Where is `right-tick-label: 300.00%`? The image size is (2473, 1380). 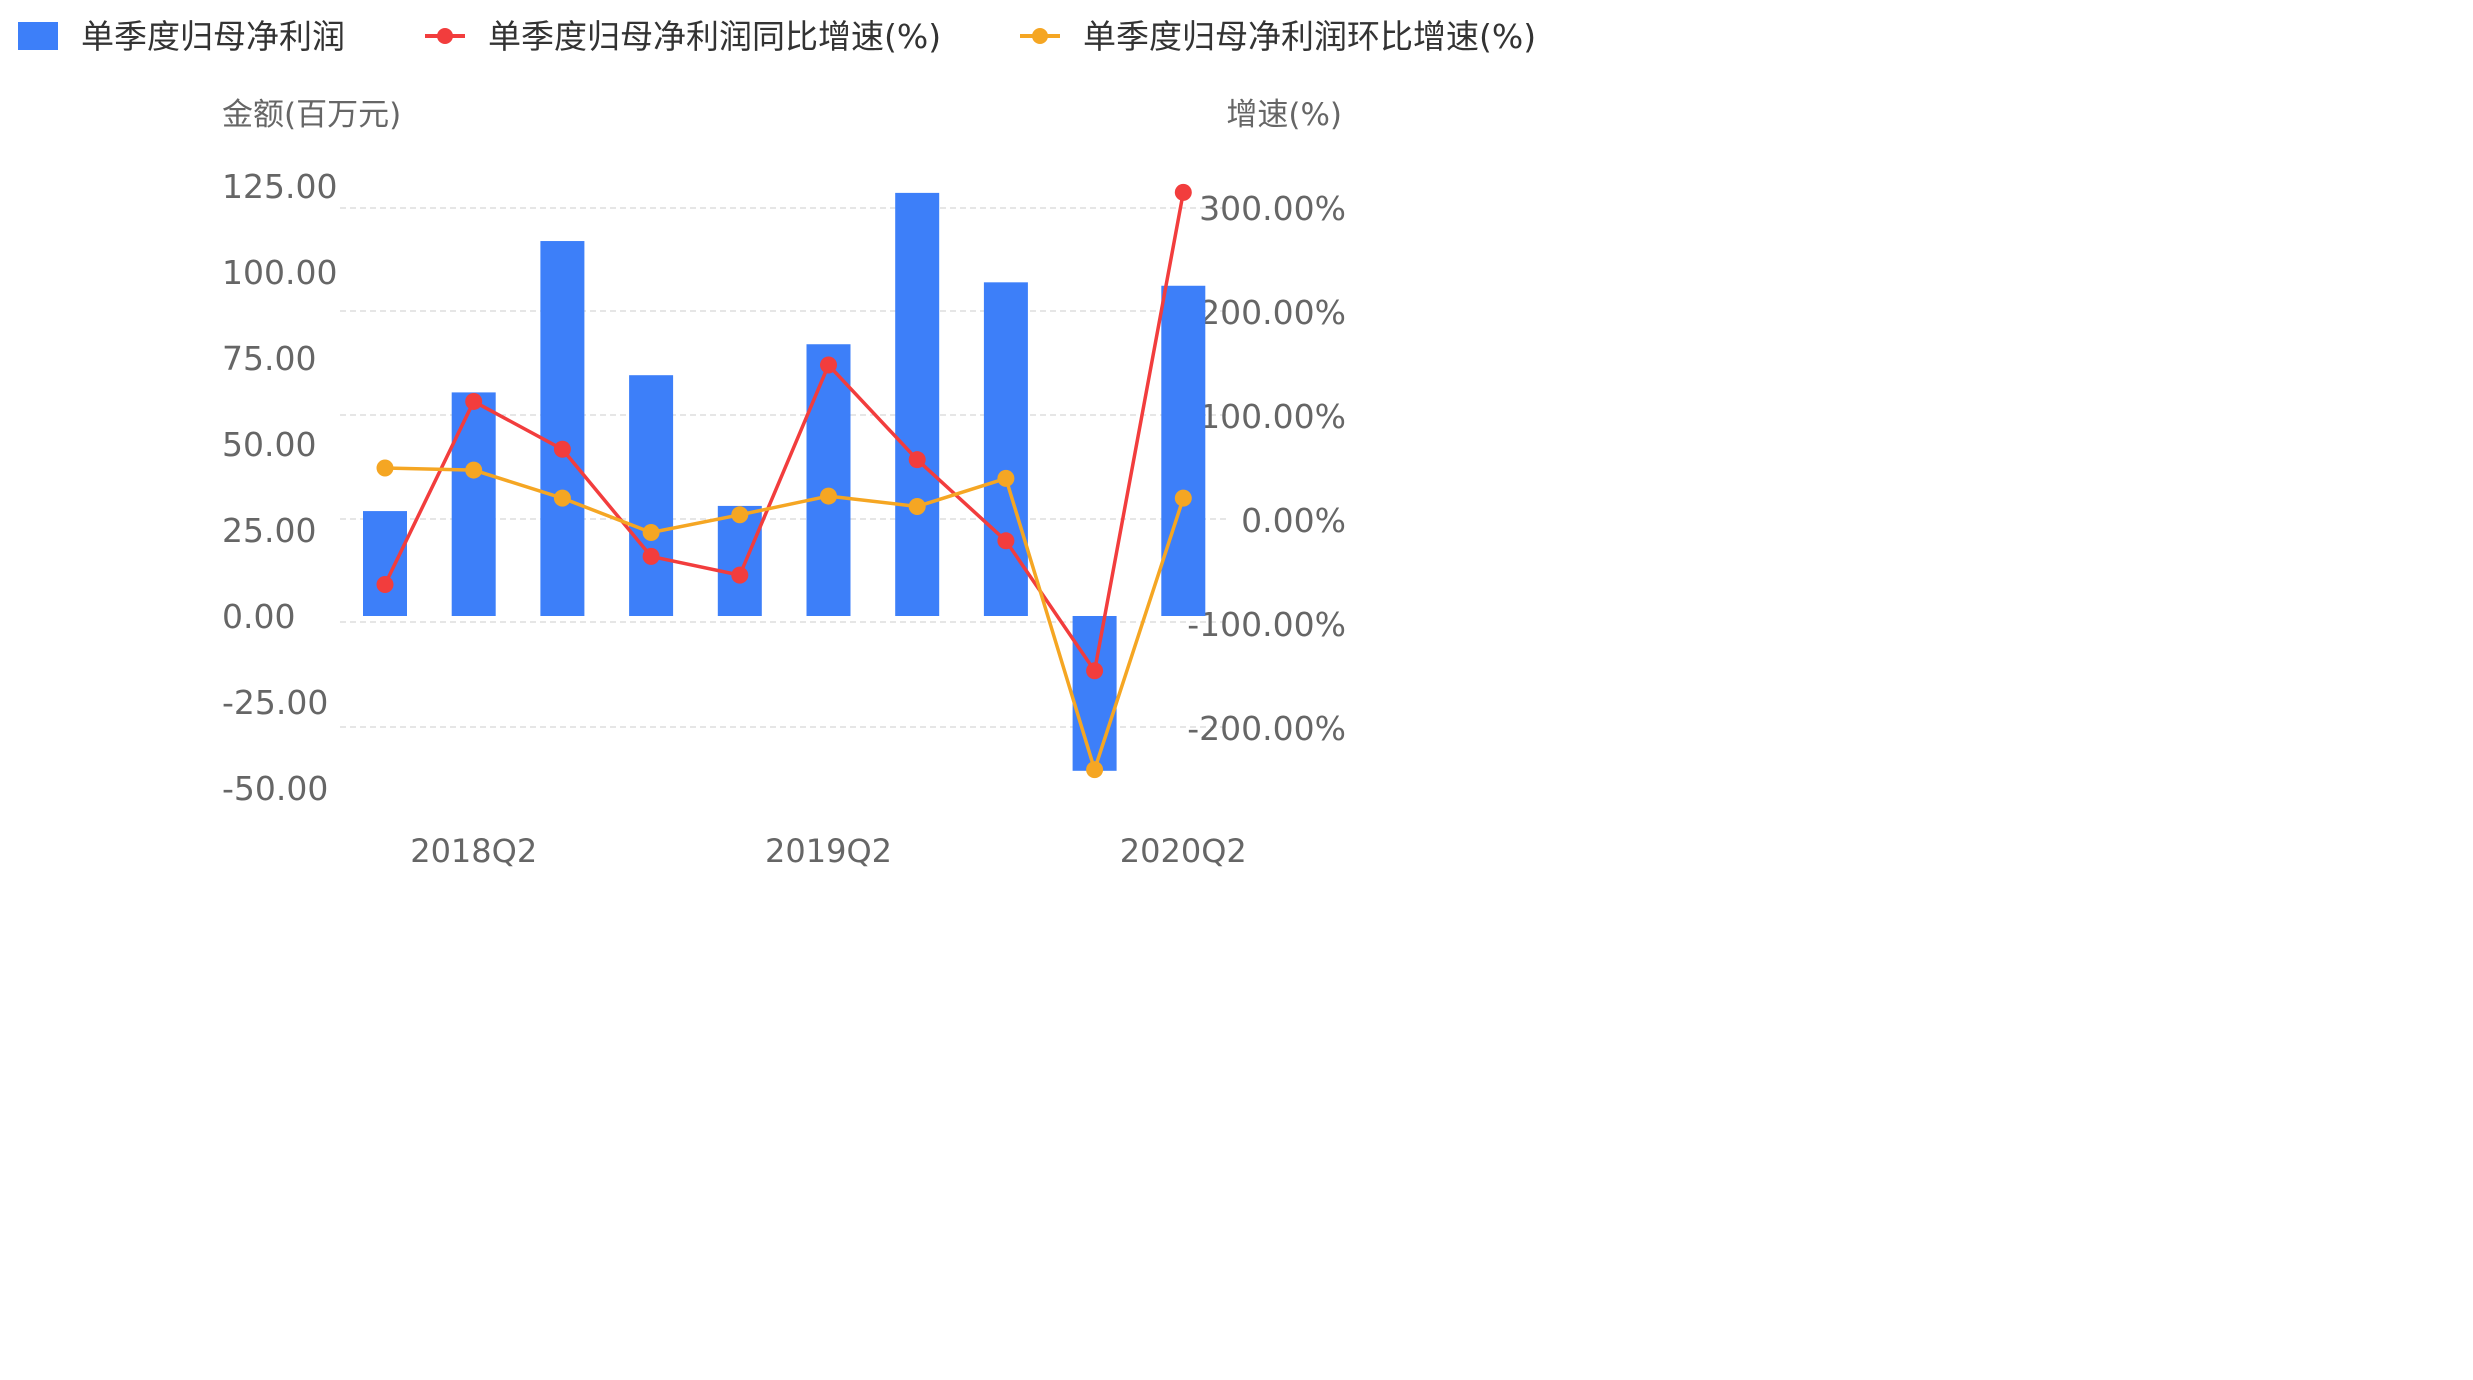
right-tick-label: 300.00% is located at coordinates (1272, 208).